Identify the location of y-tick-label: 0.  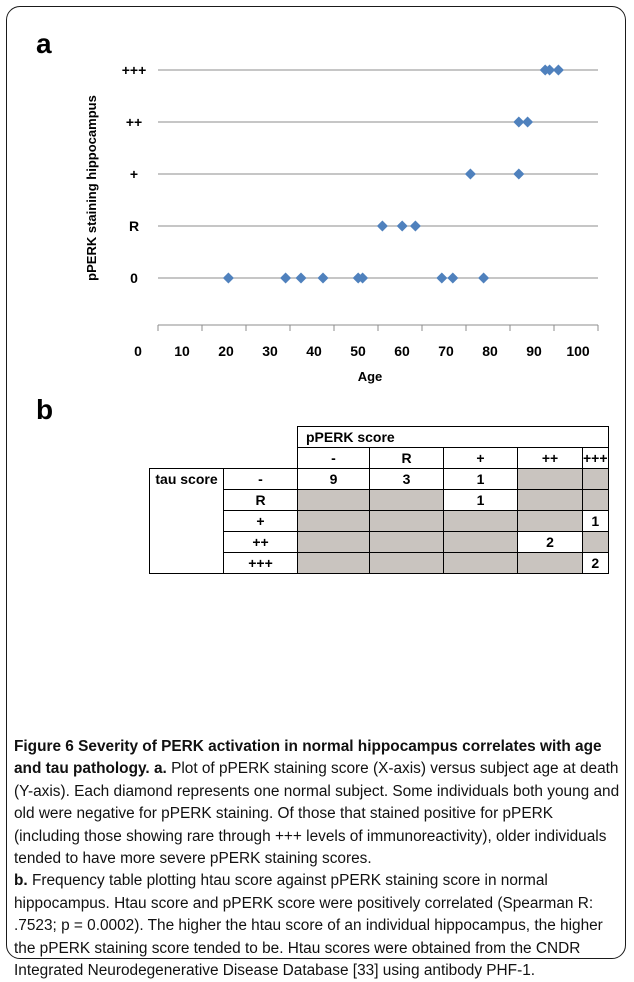
(134, 278).